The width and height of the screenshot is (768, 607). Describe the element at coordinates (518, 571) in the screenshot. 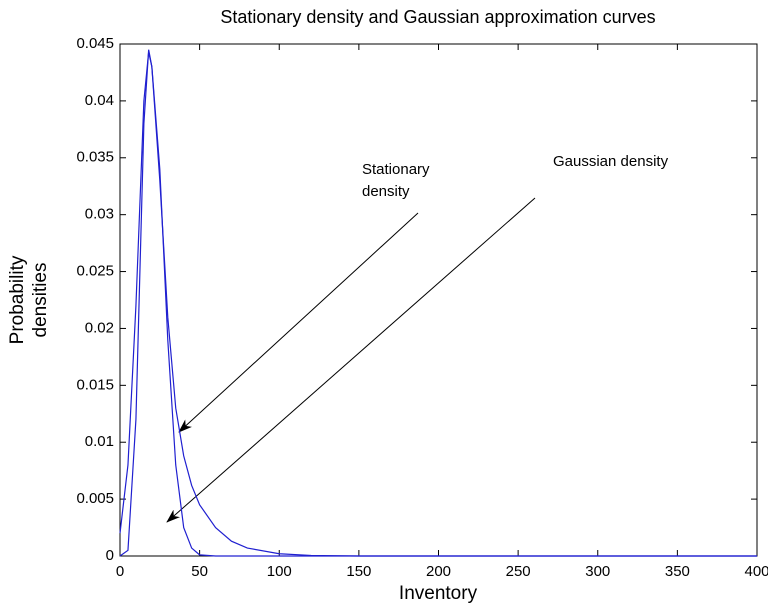

I see `x-tick-label: 250` at that location.